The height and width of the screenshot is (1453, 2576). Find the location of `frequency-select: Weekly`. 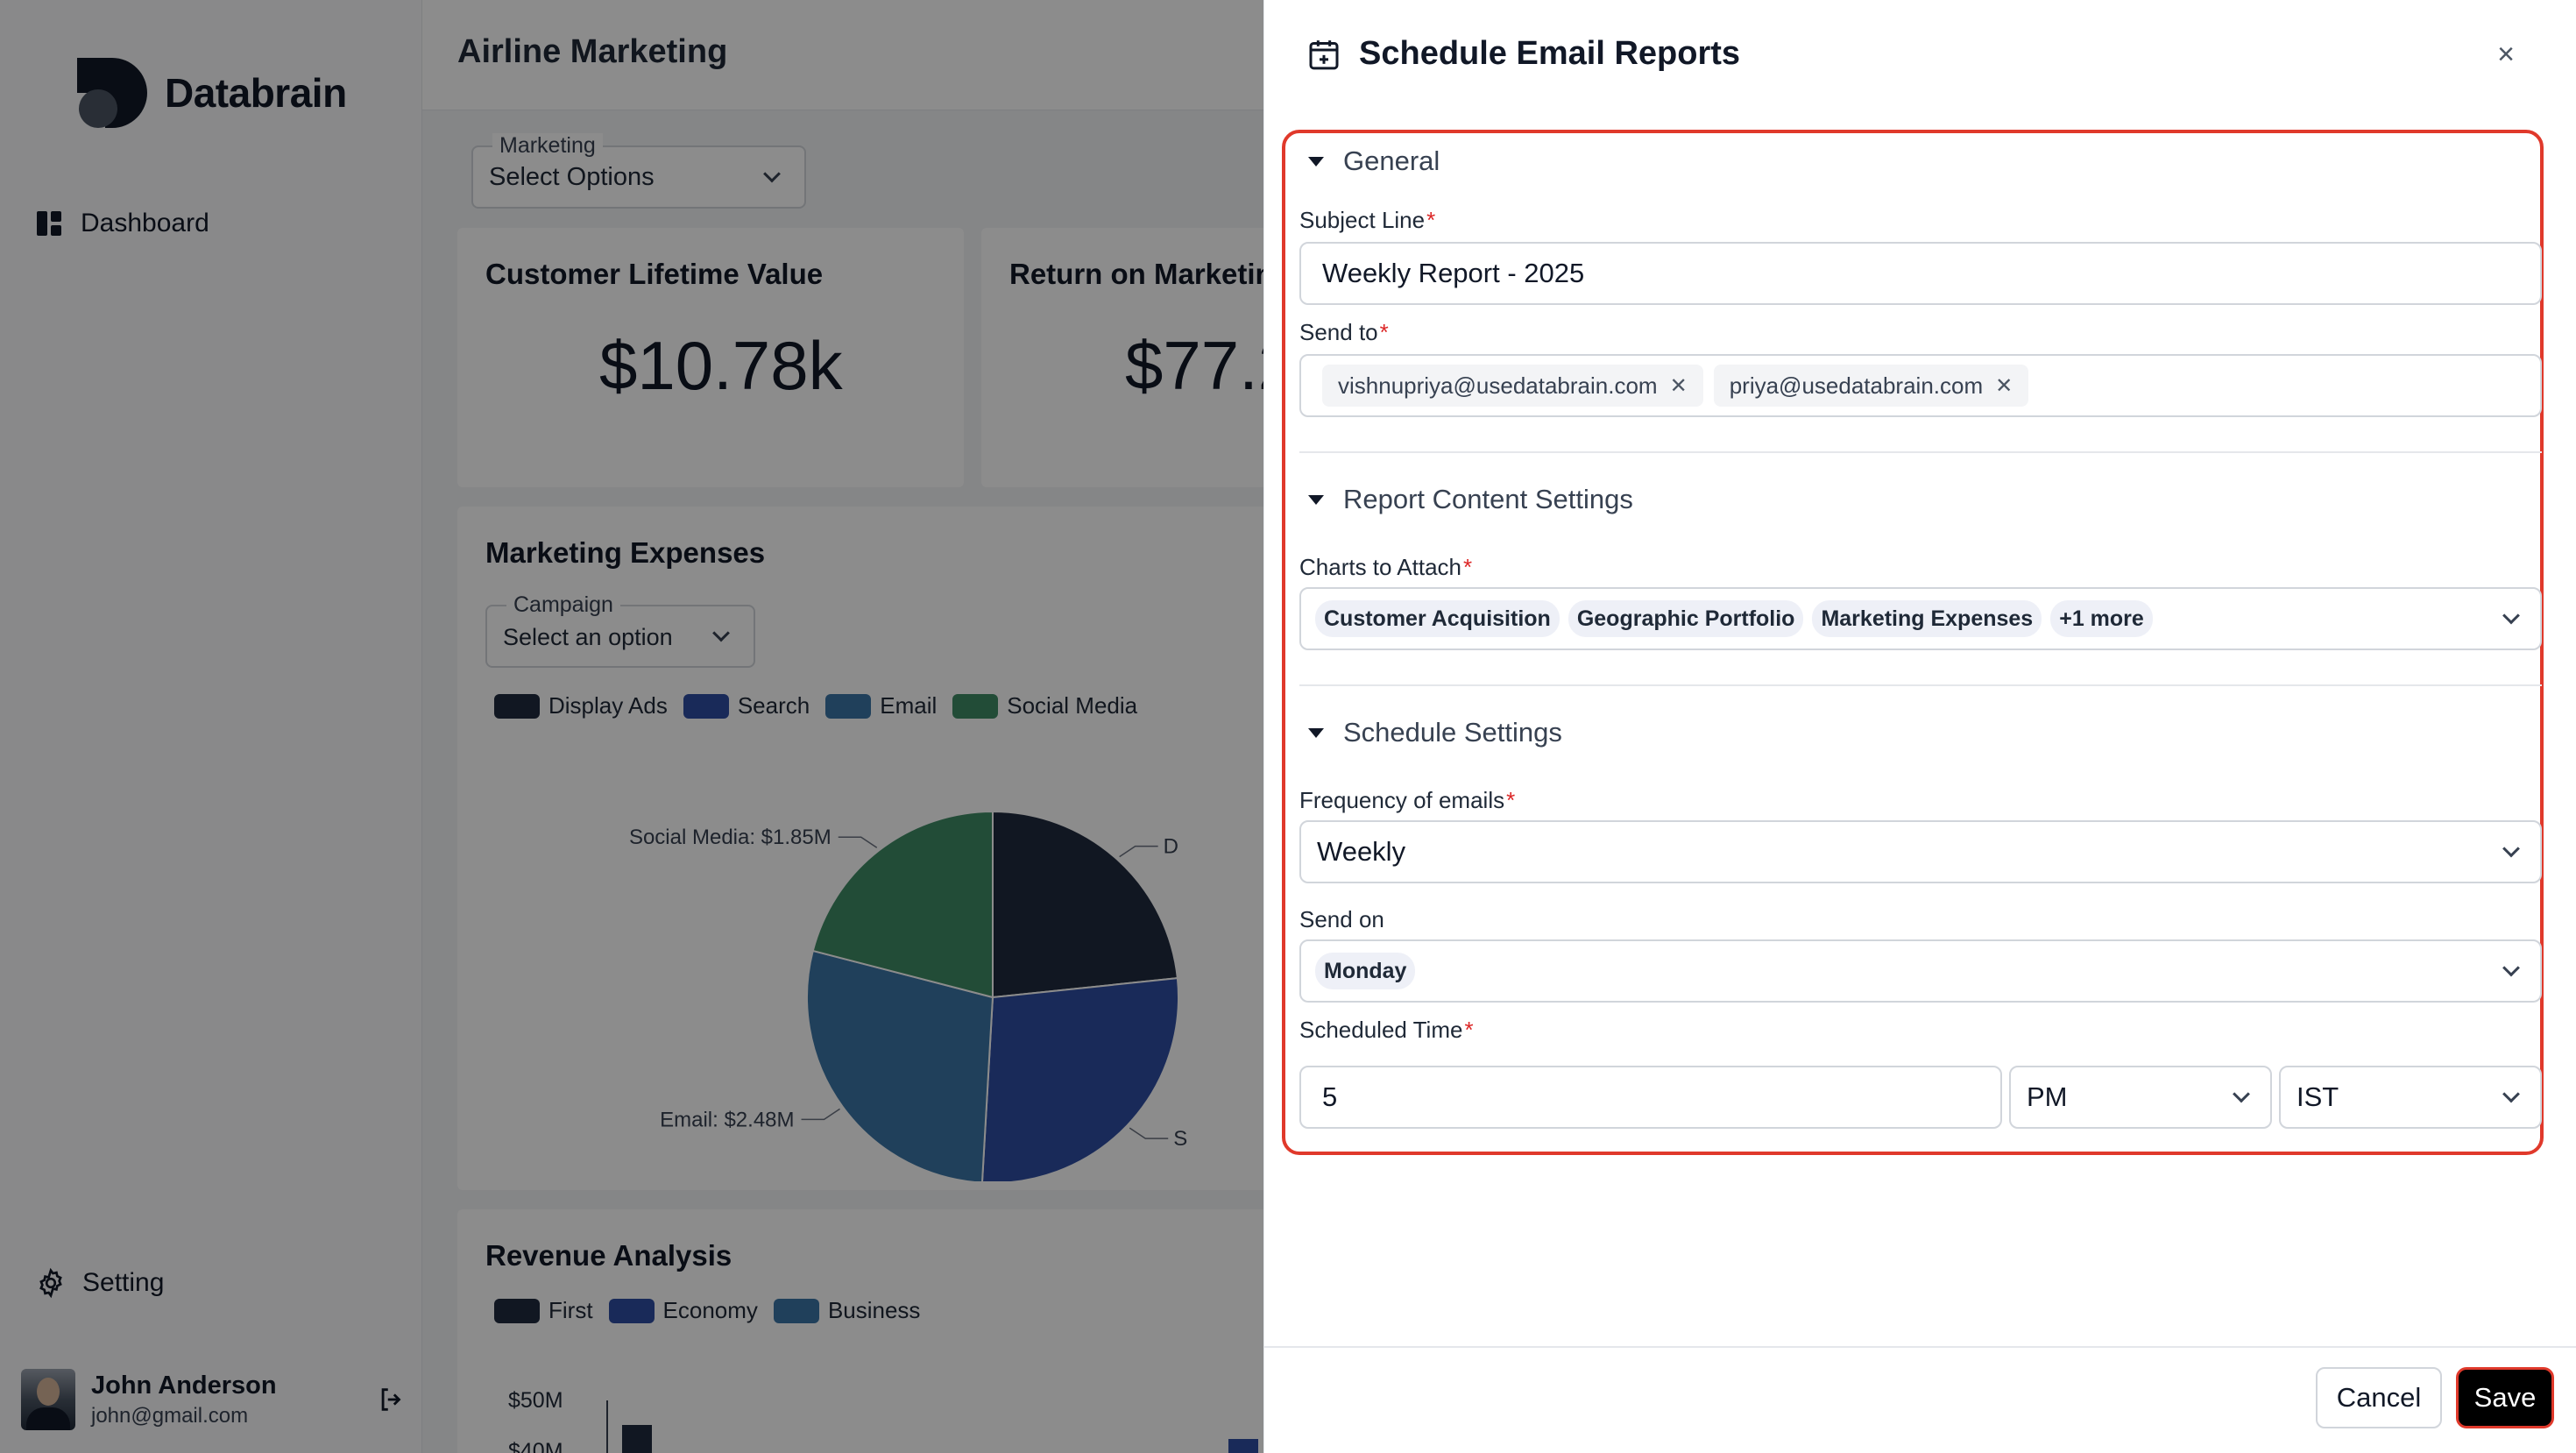

frequency-select: Weekly is located at coordinates (1920, 851).